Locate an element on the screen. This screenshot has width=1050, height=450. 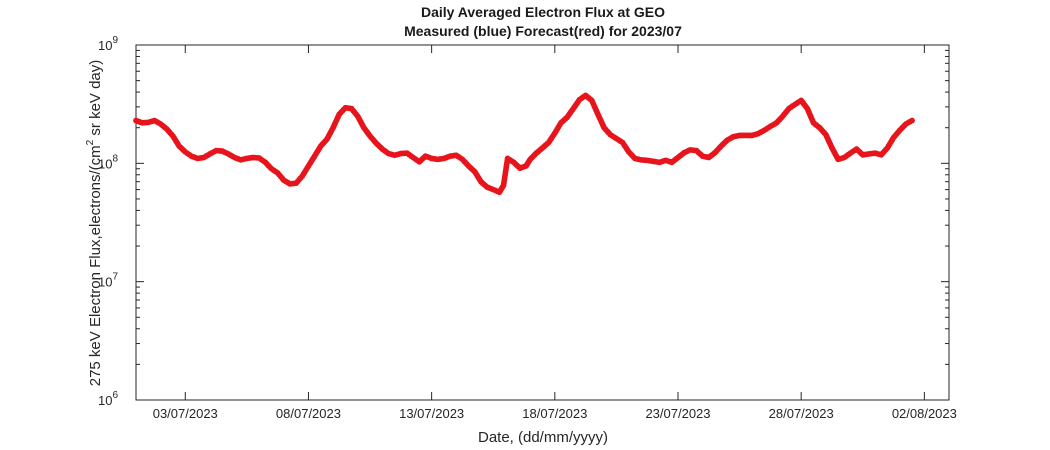
x-tick-label: 13/07/2023 is located at coordinates (431, 413).